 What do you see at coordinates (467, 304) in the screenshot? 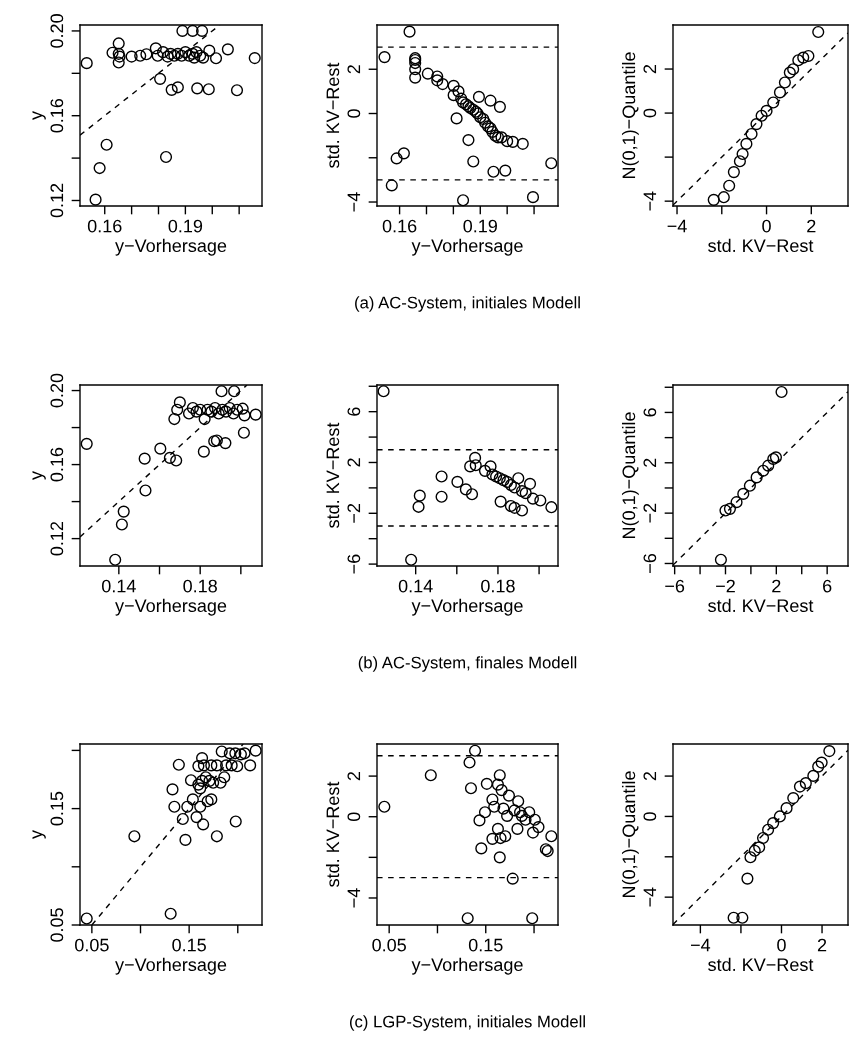
I see `text: (a) AC-System, initiales Modell` at bounding box center [467, 304].